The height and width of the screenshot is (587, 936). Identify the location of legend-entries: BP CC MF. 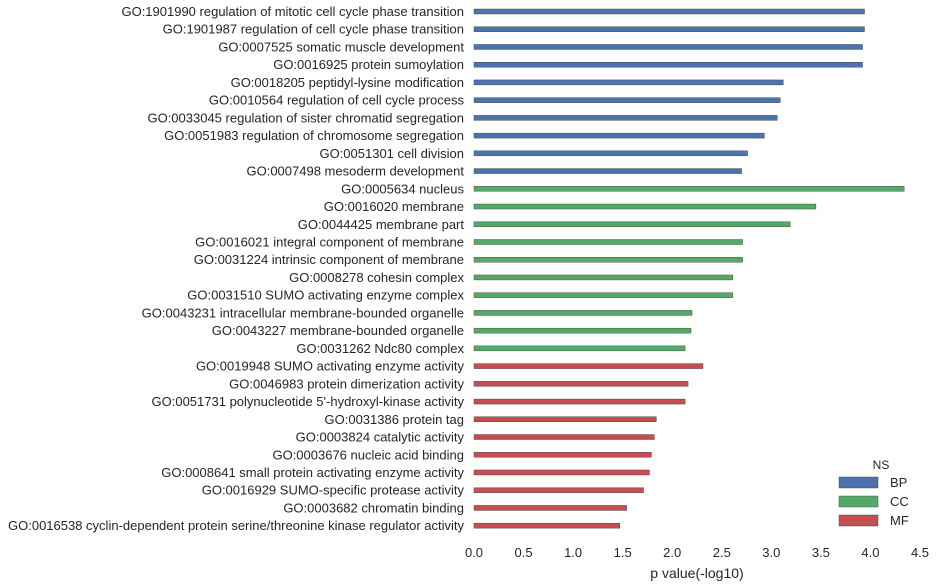
(873, 501).